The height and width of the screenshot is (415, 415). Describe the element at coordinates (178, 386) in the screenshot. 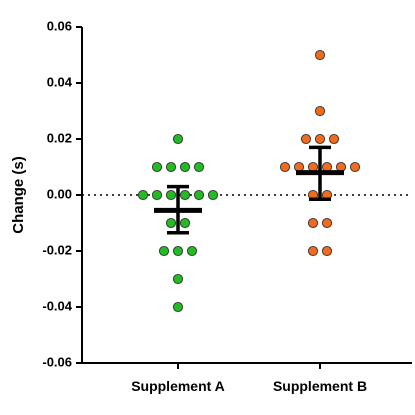

I see `x-tick-label: Supplement A` at that location.